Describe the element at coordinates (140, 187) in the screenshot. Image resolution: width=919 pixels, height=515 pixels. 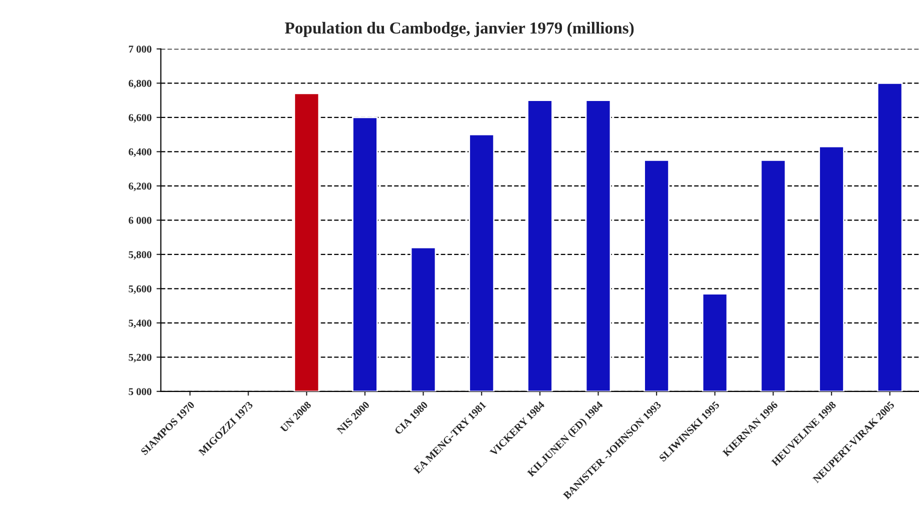
I see `y-tick-label: 6,200` at that location.